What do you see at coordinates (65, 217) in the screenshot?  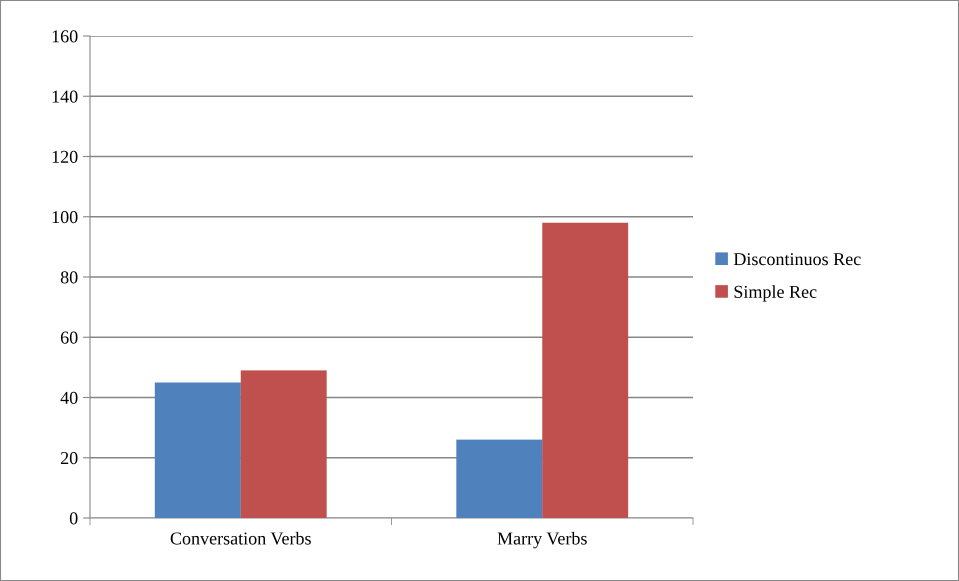 I see `y-tick-label: 100` at bounding box center [65, 217].